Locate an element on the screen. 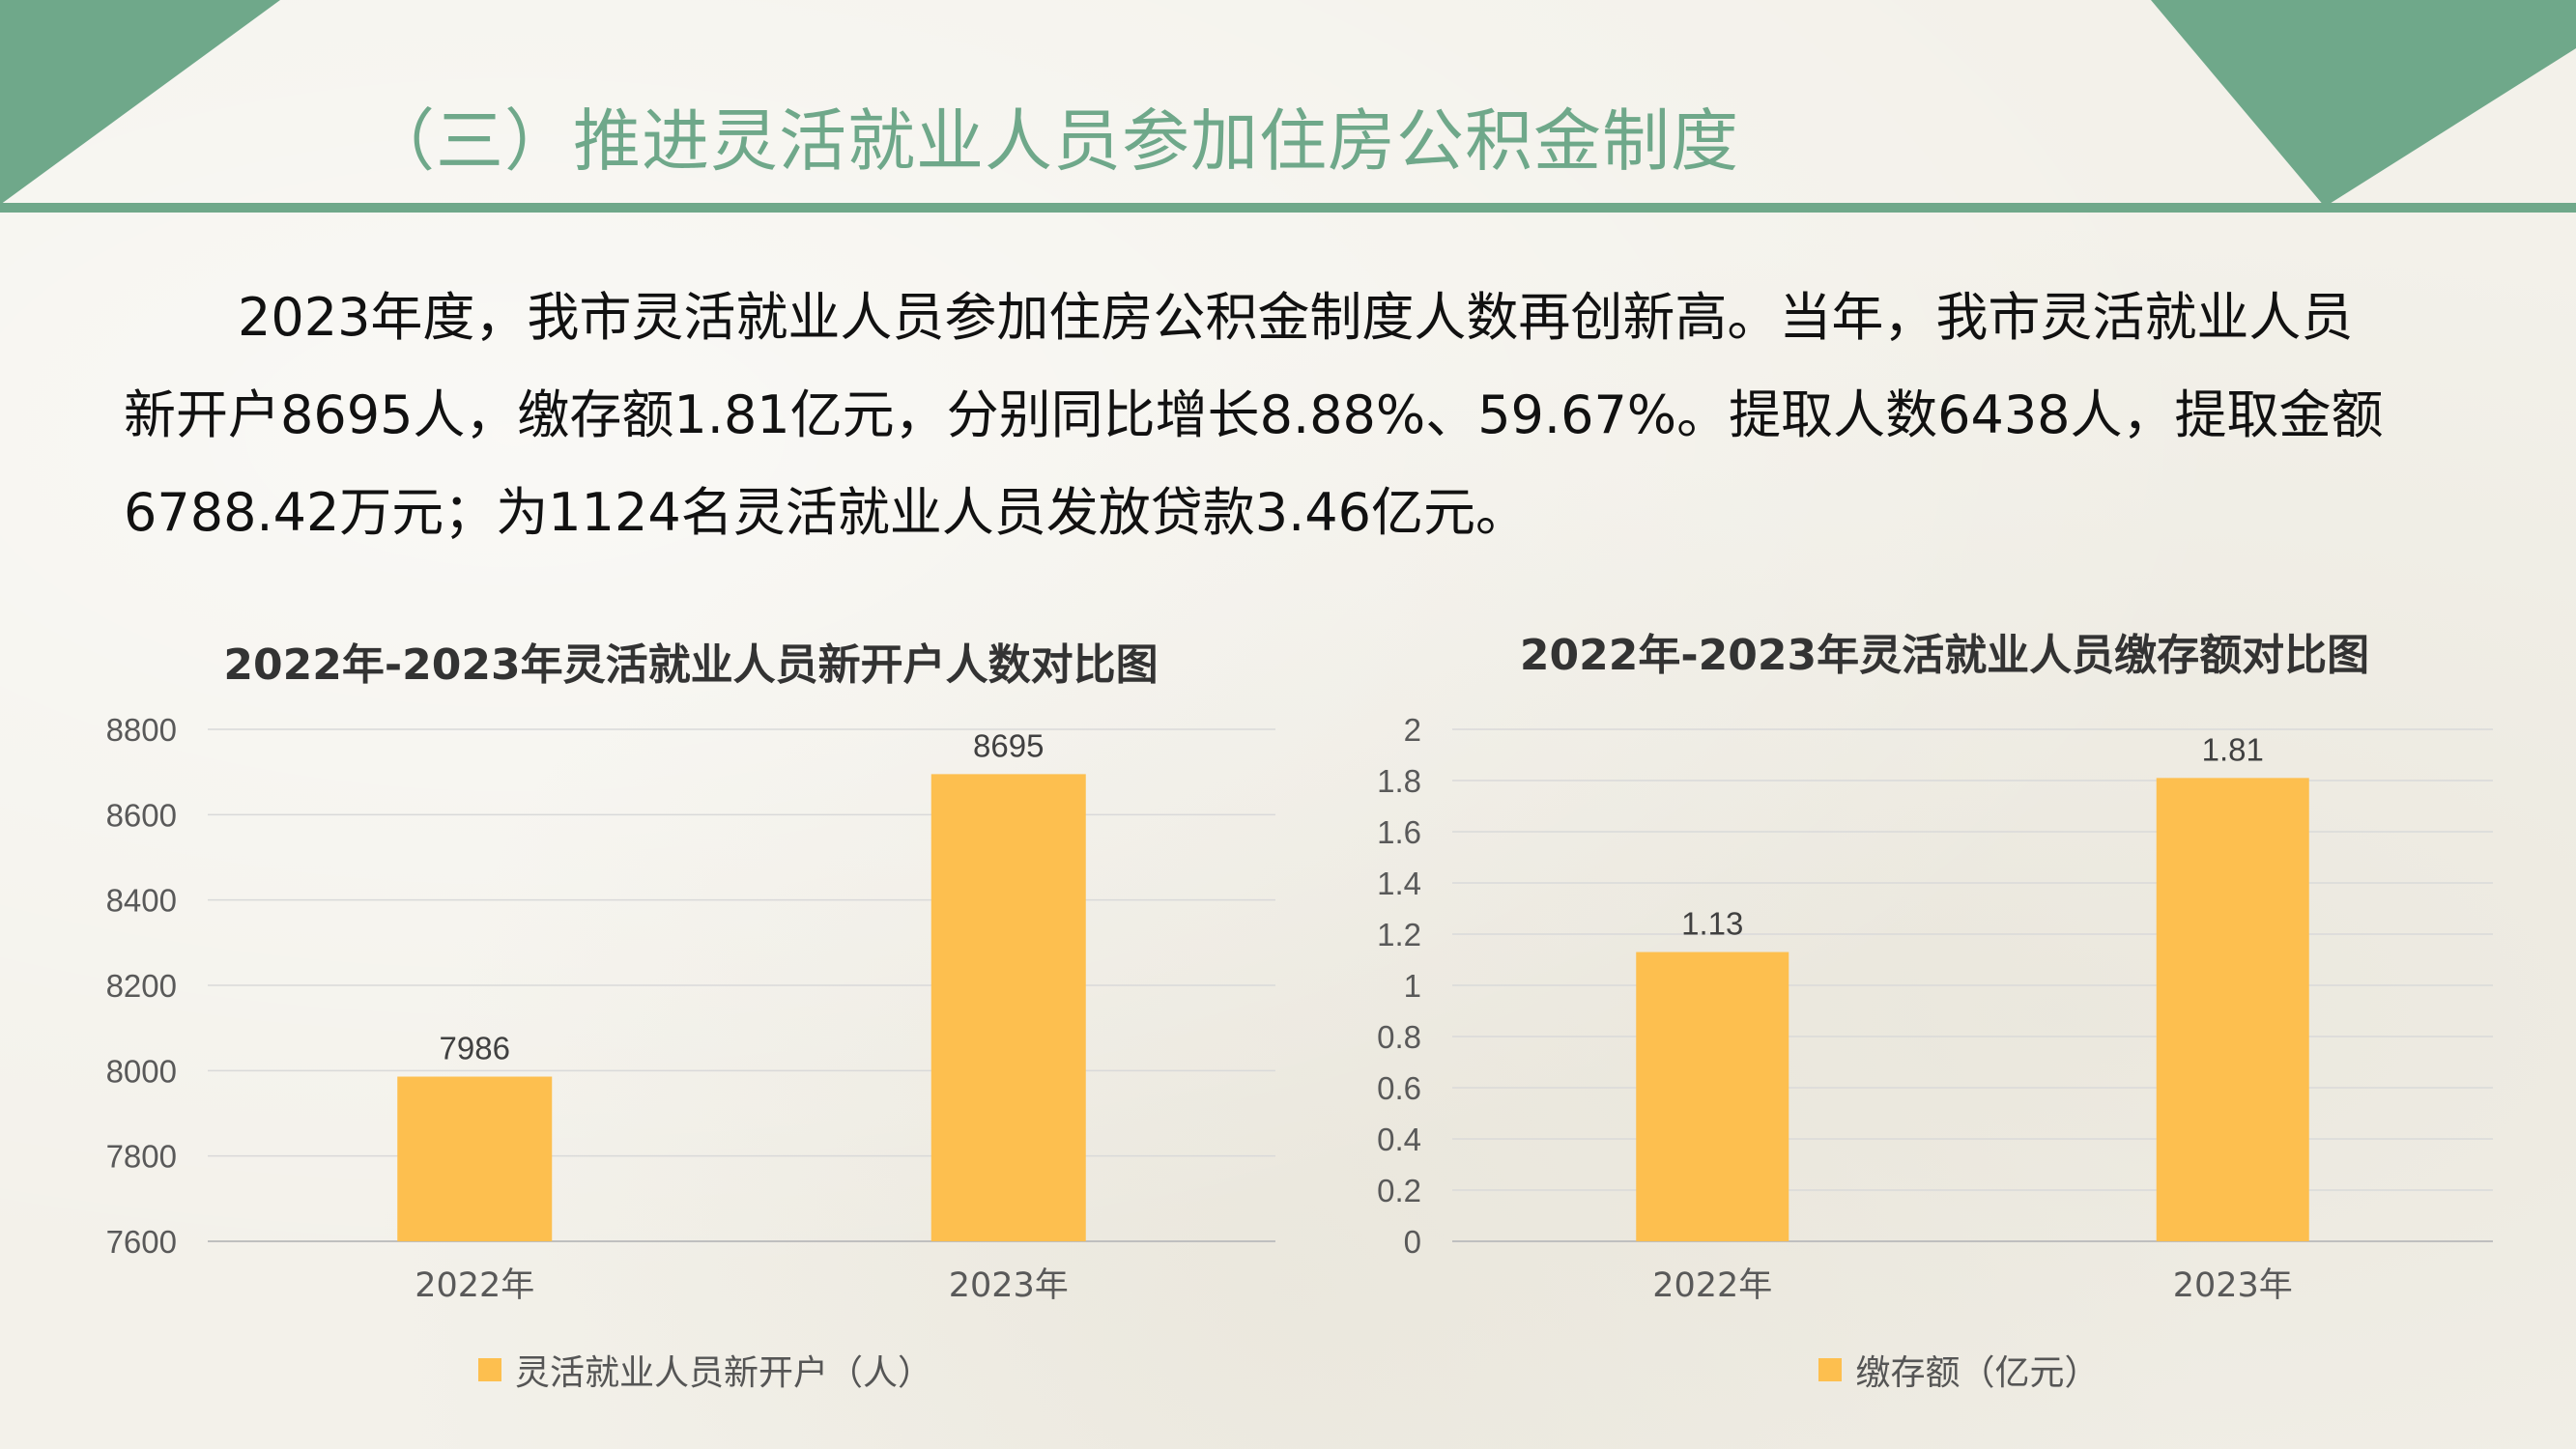  header-divider is located at coordinates (1288, 208).